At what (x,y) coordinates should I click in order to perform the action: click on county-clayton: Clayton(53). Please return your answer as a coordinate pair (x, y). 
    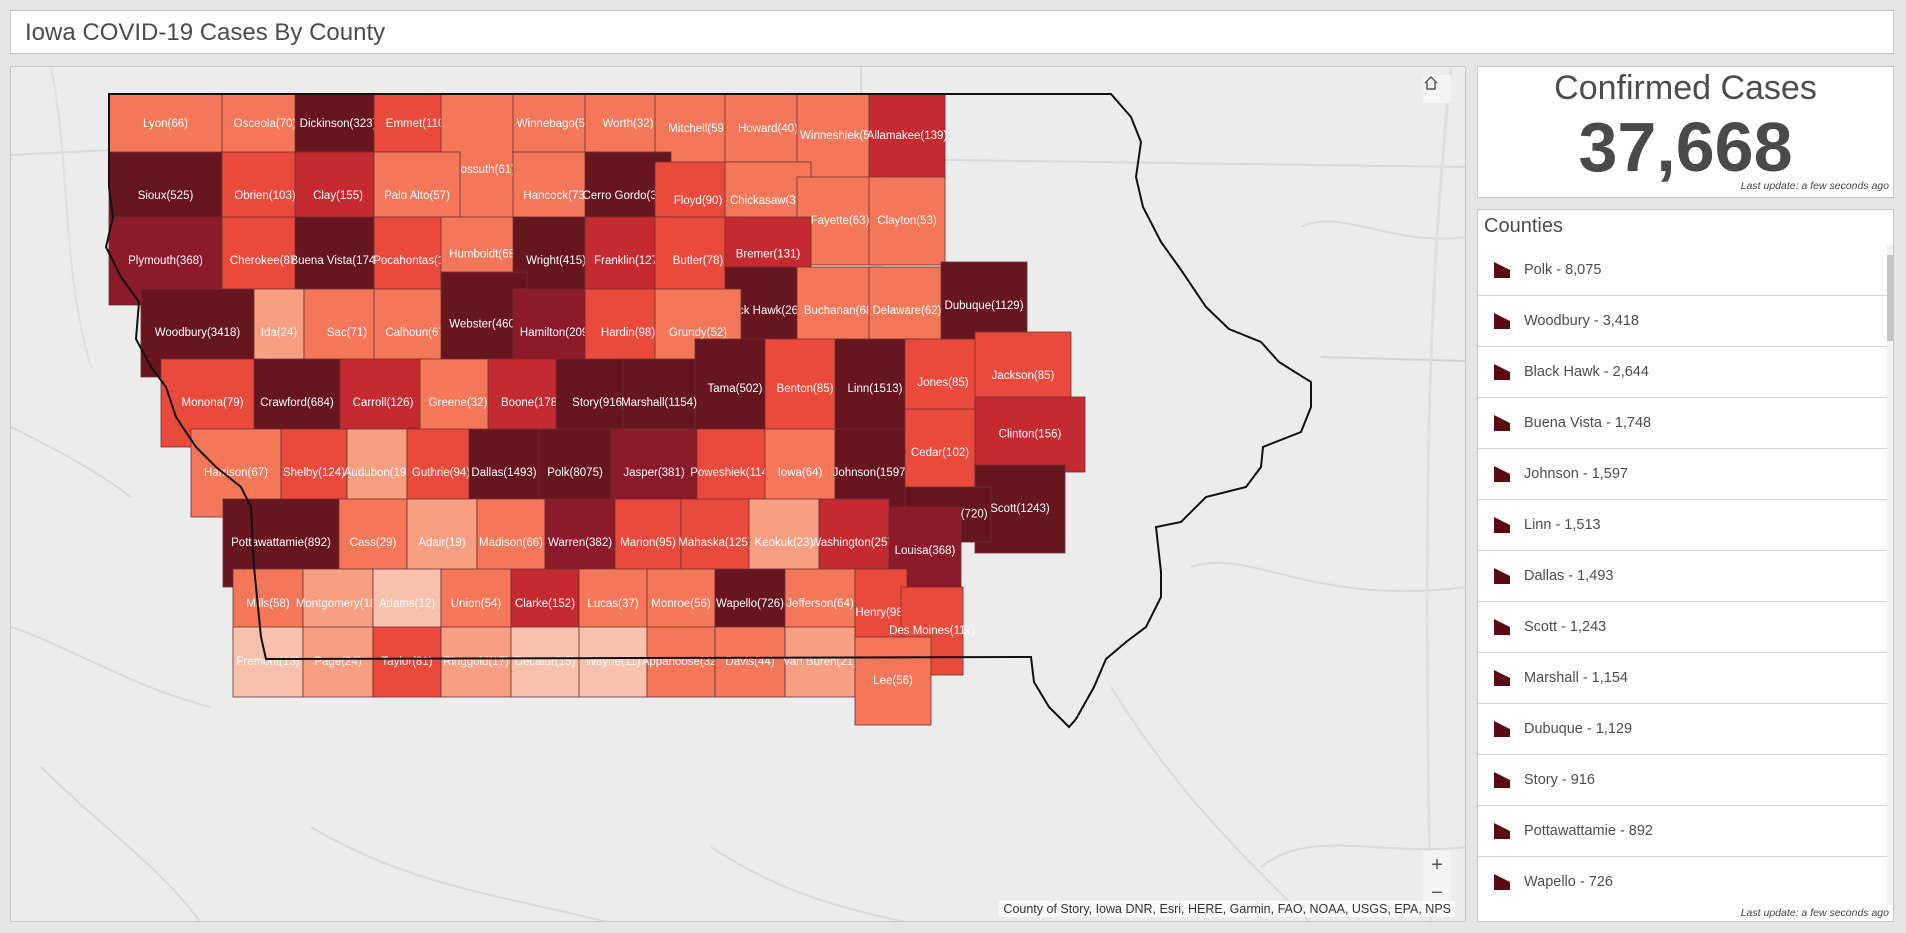
    Looking at the image, I should click on (907, 221).